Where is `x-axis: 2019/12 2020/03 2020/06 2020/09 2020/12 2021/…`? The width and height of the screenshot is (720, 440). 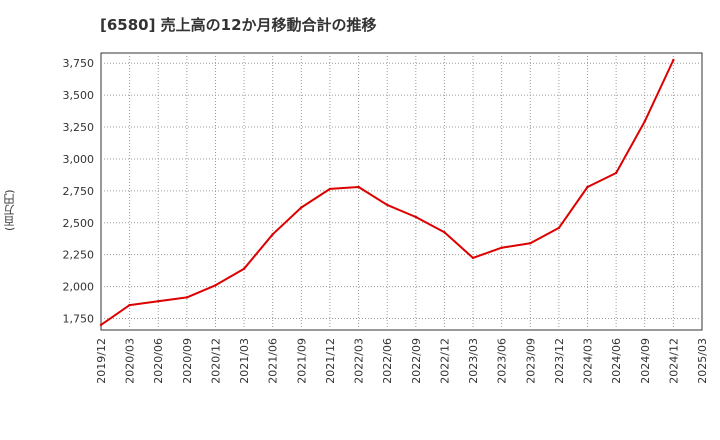 x-axis: 2019/12 2020/03 2020/06 2020/09 2020/12 2021/… is located at coordinates (402, 361).